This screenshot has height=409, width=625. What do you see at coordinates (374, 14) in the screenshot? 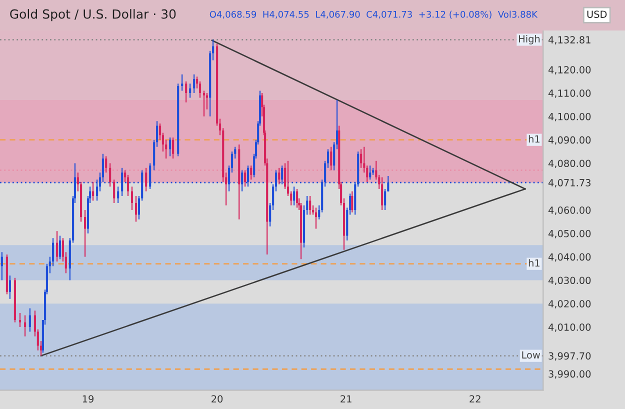
I see `chart-subtitle: O4,068.59 H4,074.55 L4,067.90 C4,071.73 +3.12 (+0.08%) Vol3.88K` at bounding box center [374, 14].